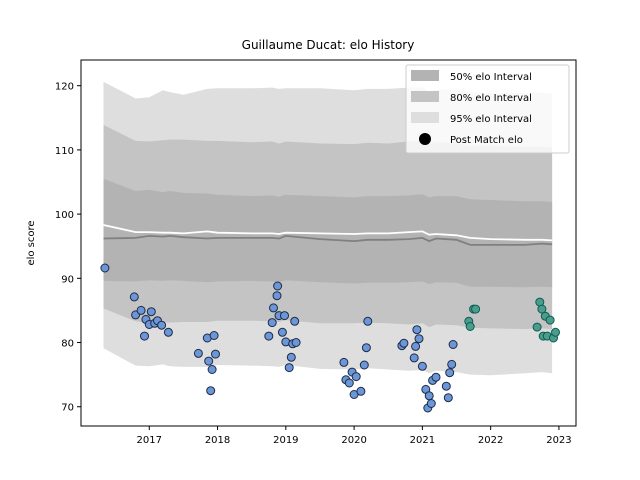  Describe the element at coordinates (67, 344) in the screenshot. I see `y-tick-label: 80` at that location.